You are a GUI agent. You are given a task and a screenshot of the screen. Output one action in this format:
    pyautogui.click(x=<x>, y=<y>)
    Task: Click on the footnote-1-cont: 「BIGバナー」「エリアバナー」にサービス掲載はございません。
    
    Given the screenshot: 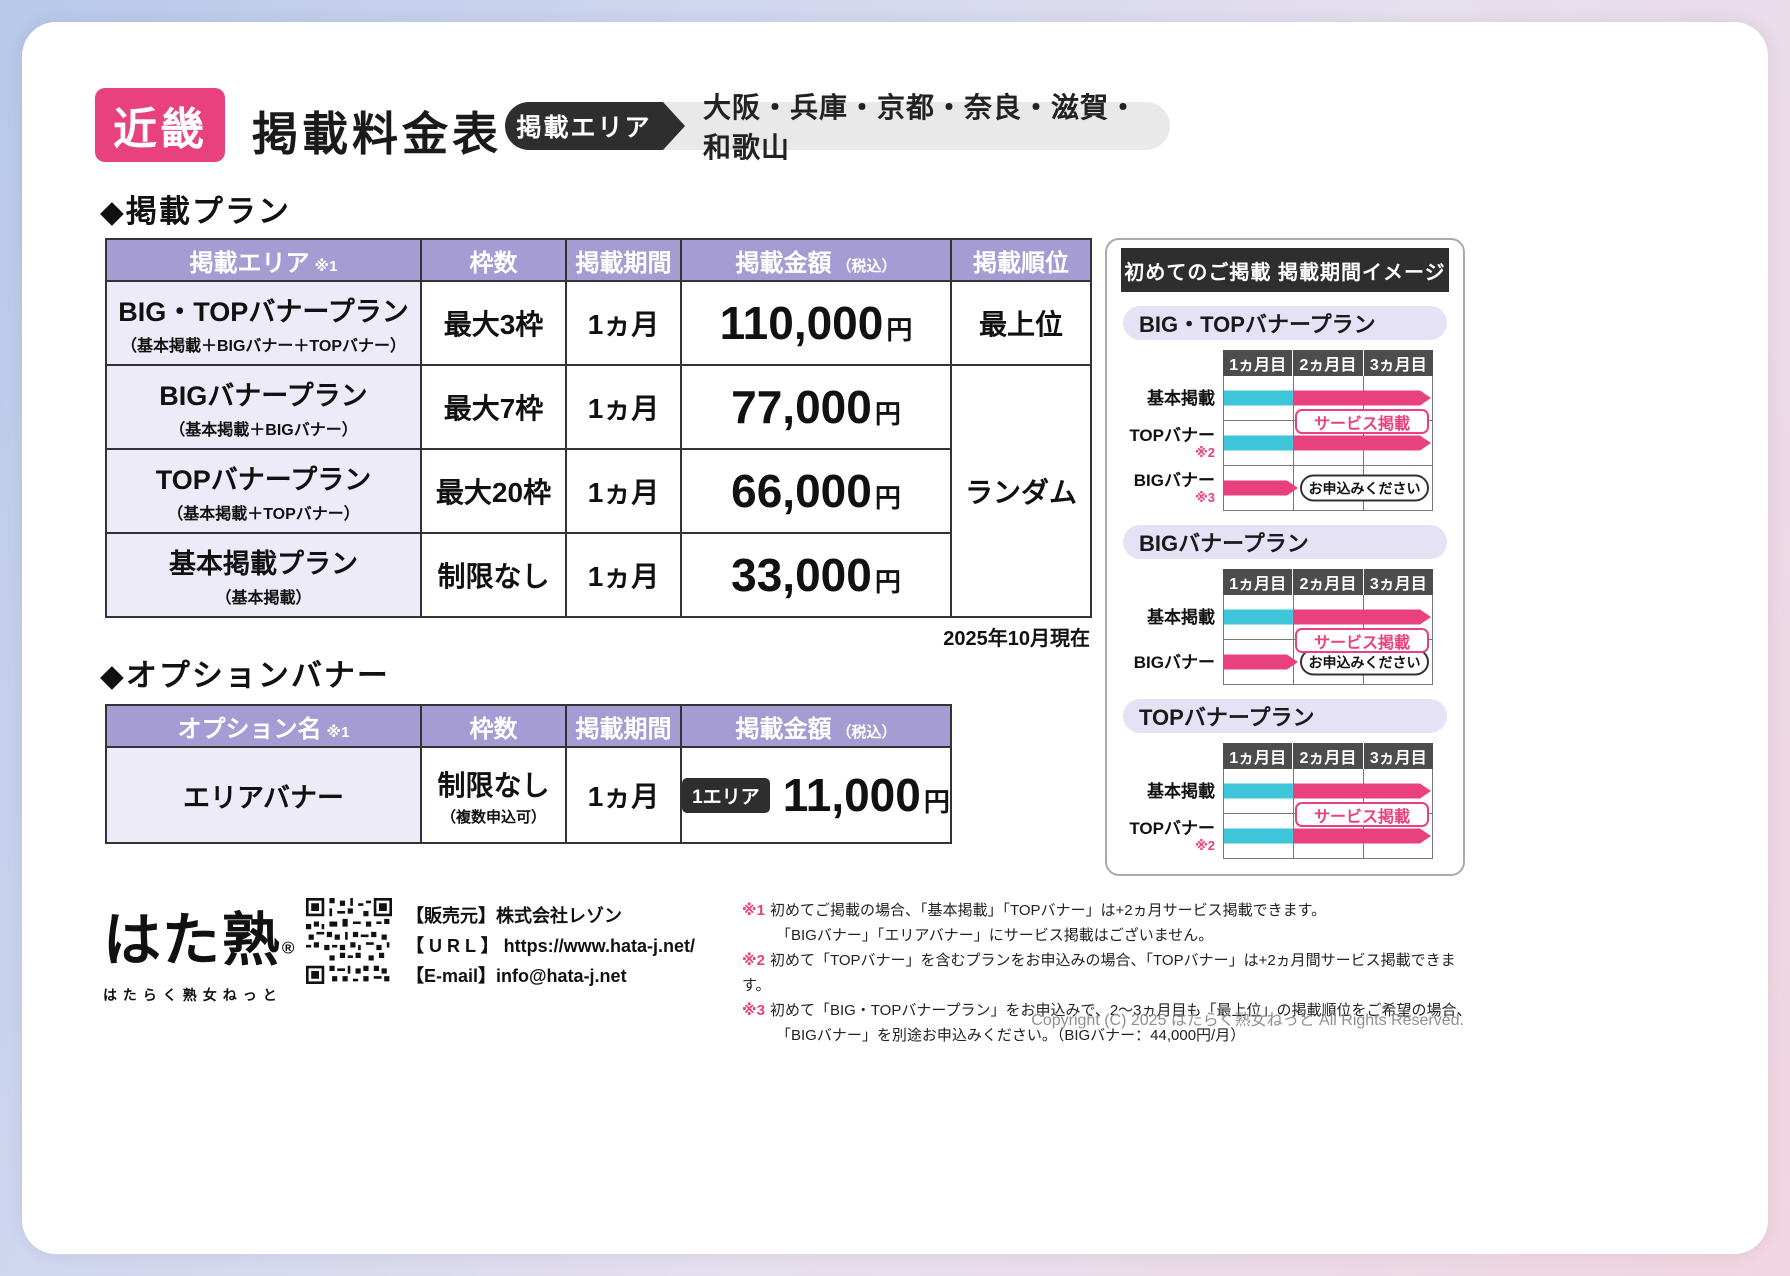 What is the action you would take?
    pyautogui.click(x=995, y=935)
    